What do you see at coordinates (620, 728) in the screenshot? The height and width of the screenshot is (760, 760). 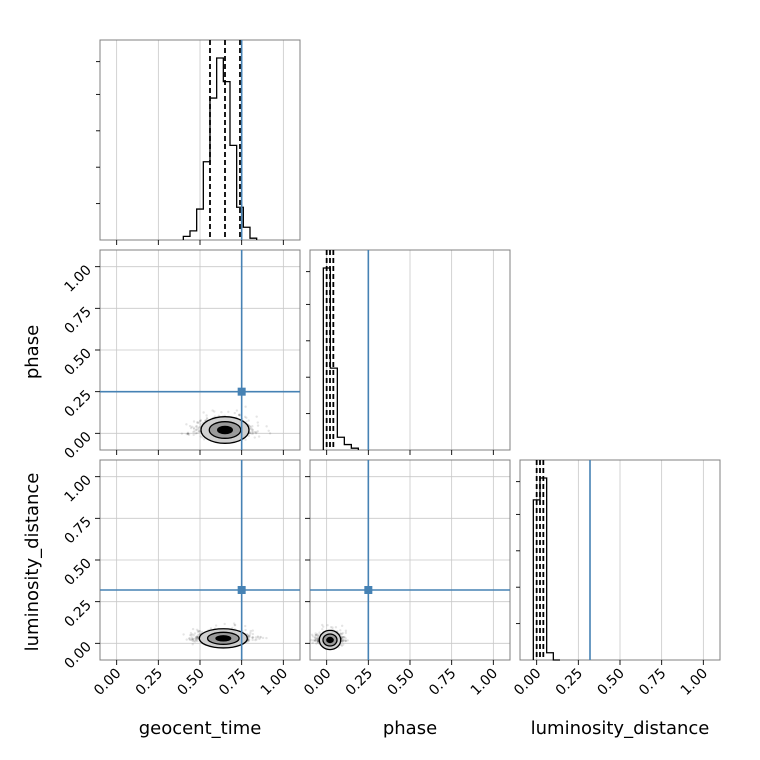 I see `xlabel-luminosity-distance: luminosity_distance` at bounding box center [620, 728].